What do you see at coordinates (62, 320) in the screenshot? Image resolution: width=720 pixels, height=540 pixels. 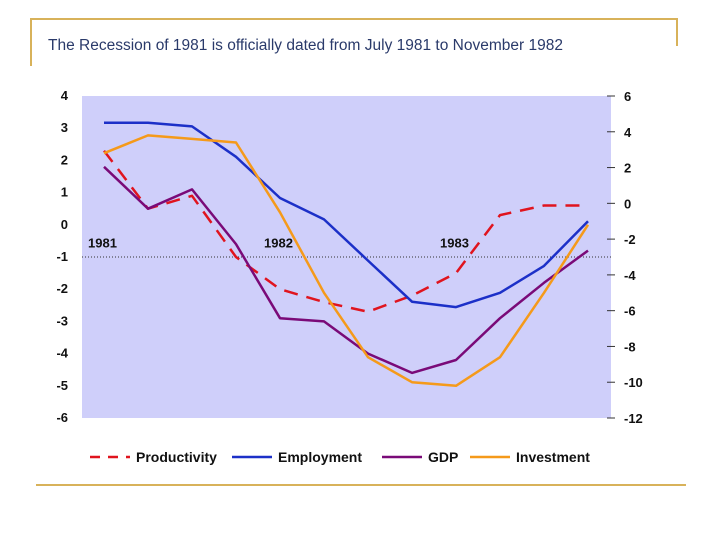 I see `left-tick-label: -3` at bounding box center [62, 320].